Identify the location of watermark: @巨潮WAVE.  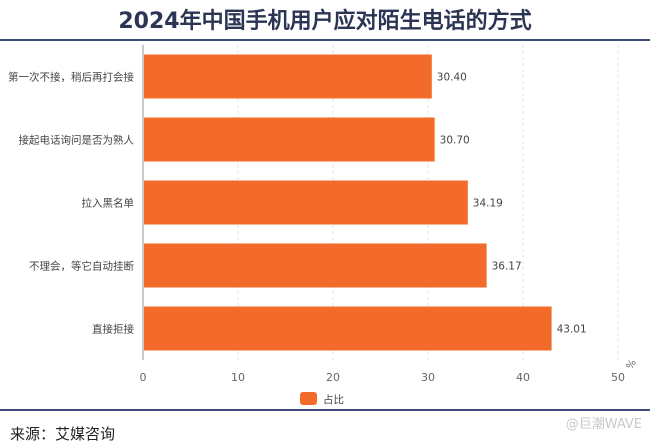
(603, 424).